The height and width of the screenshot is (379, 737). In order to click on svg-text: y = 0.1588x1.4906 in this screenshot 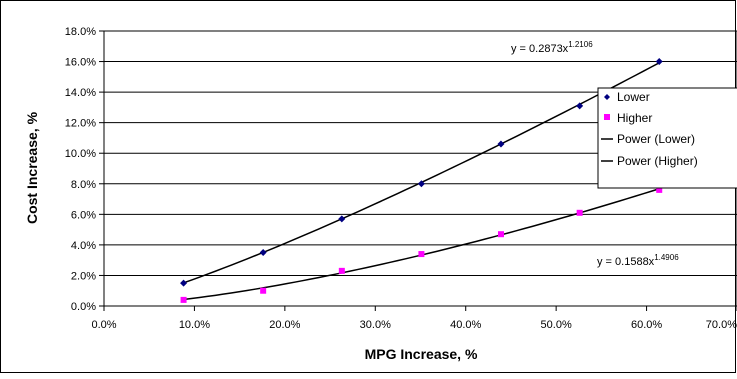, I will do `click(638, 260)`.